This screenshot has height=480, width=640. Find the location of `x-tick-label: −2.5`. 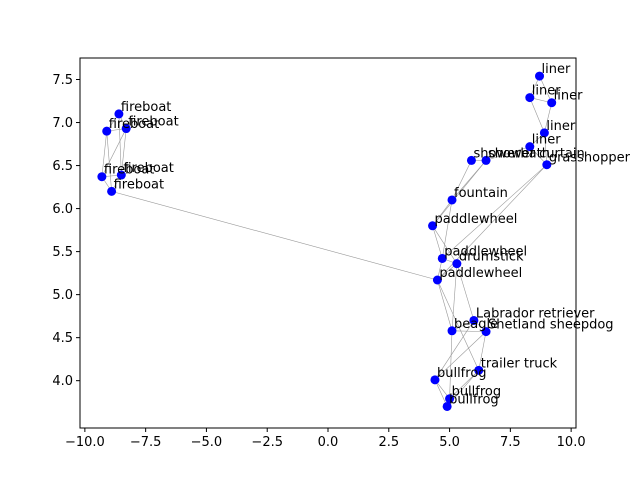

x-tick-label: −2.5 is located at coordinates (267, 442).